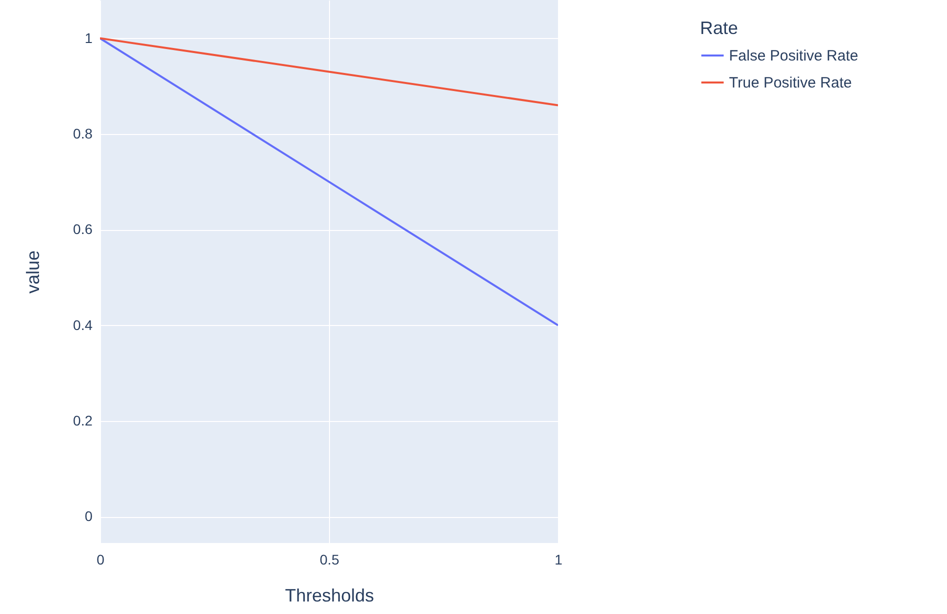 The width and height of the screenshot is (947, 614). Describe the element at coordinates (83, 420) in the screenshot. I see `y-tick-label: 0.2` at that location.